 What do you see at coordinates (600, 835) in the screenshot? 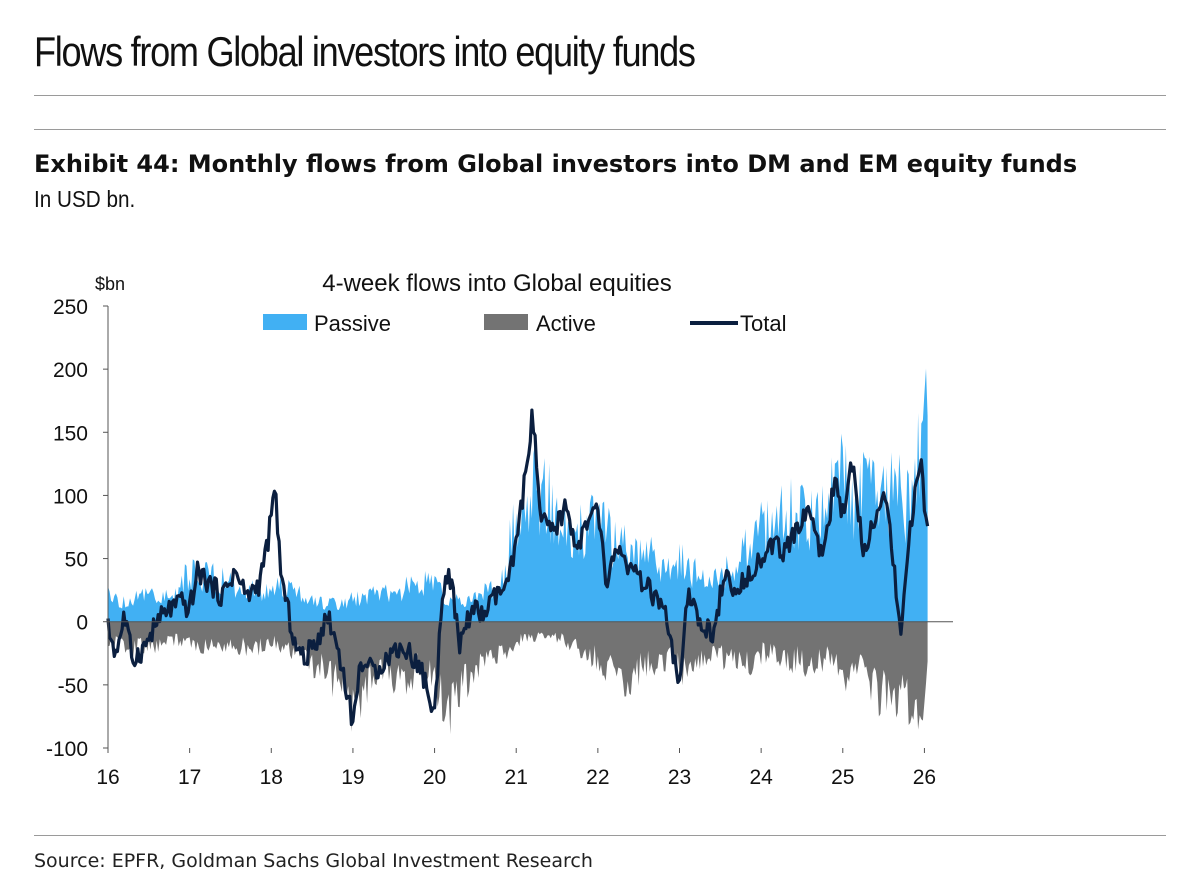
I see `footer-divider` at bounding box center [600, 835].